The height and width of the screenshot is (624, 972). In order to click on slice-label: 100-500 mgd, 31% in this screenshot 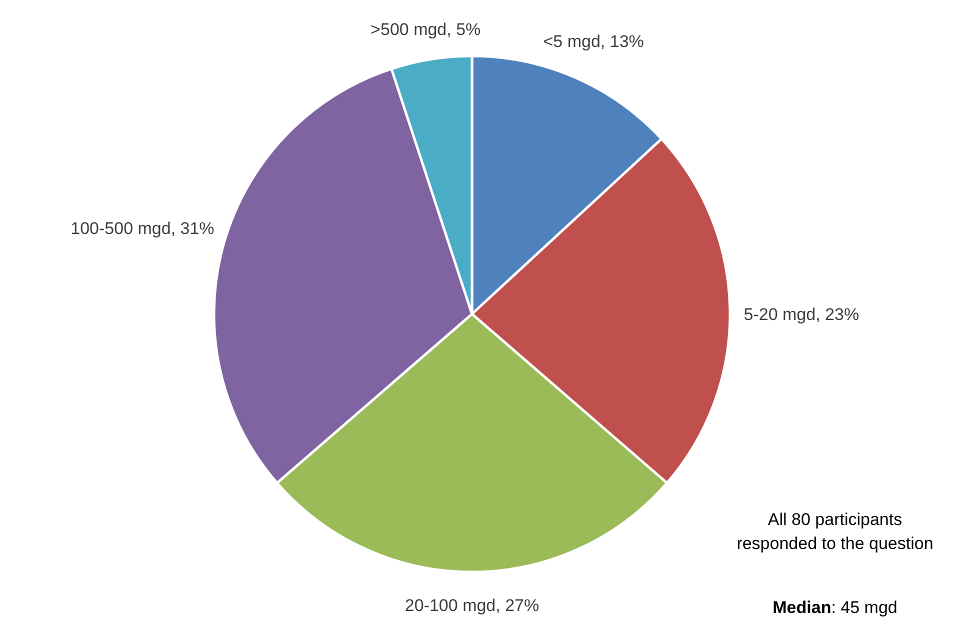, I will do `click(142, 228)`.